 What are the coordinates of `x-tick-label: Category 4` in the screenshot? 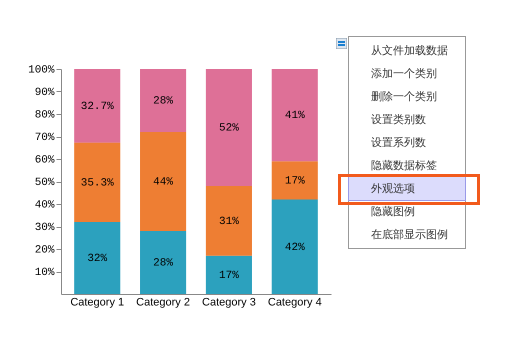 It's located at (295, 302).